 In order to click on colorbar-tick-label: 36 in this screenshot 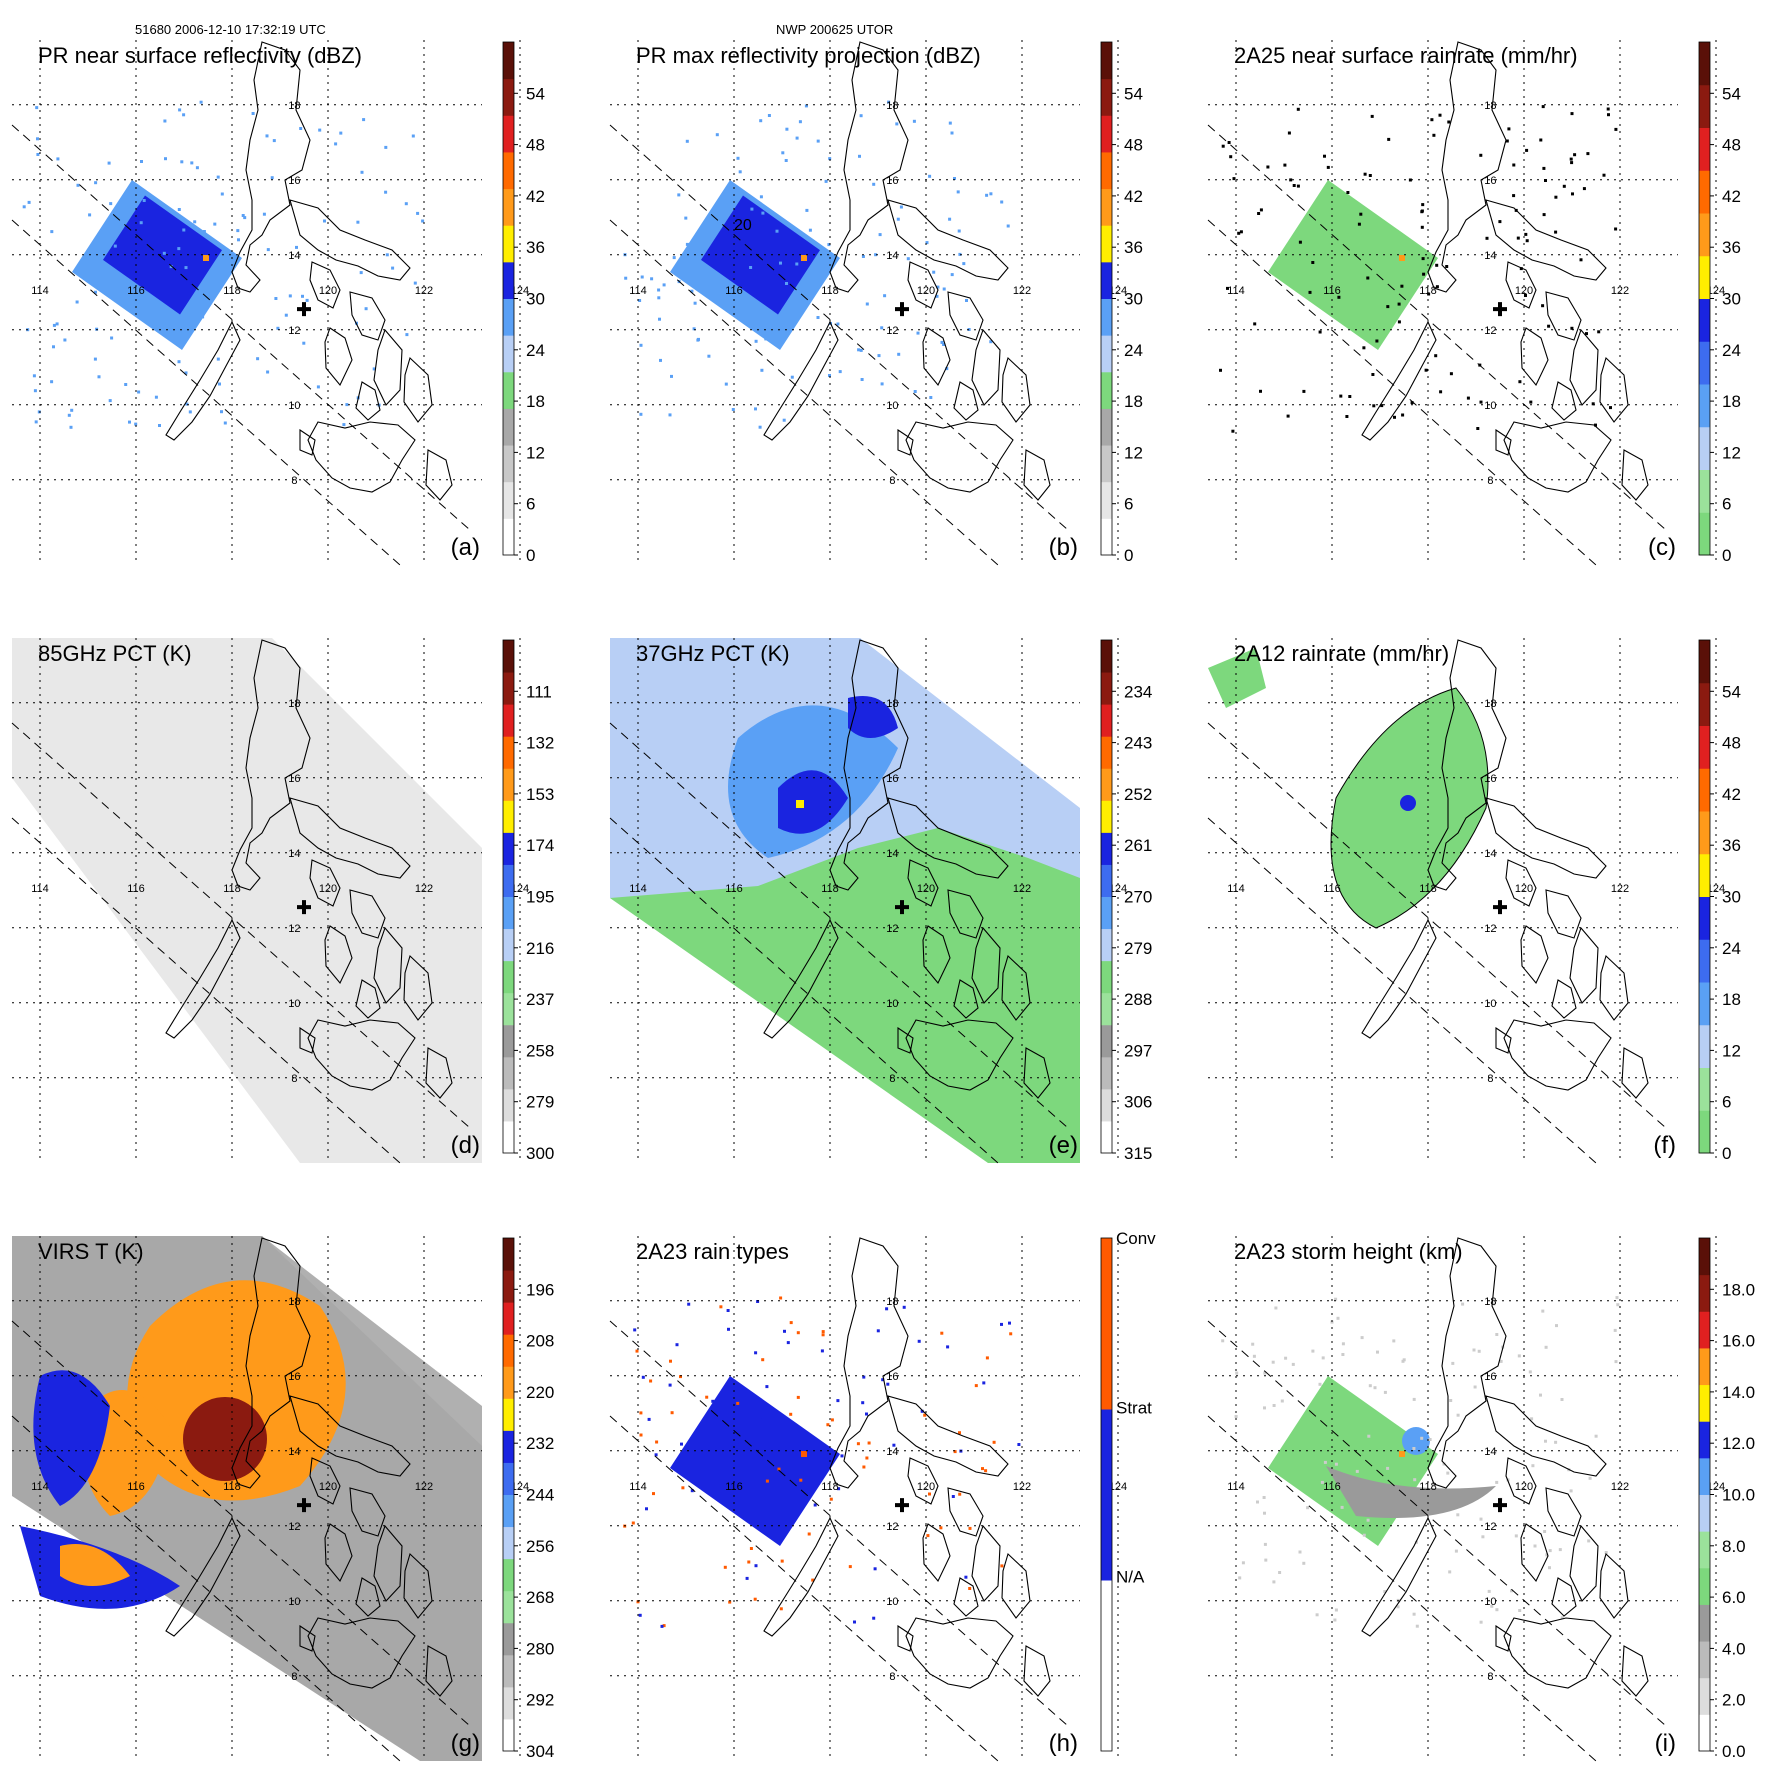, I will do `click(535, 247)`.